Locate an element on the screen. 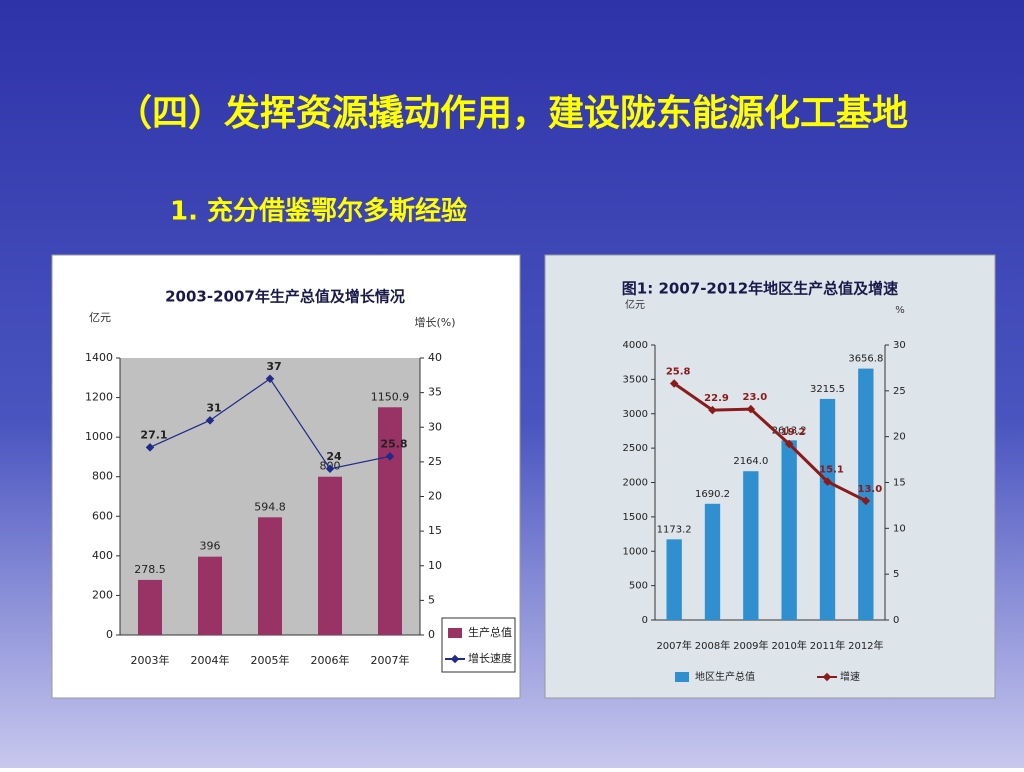 This screenshot has width=1024, height=772. data-label: 22.9 is located at coordinates (716, 398).